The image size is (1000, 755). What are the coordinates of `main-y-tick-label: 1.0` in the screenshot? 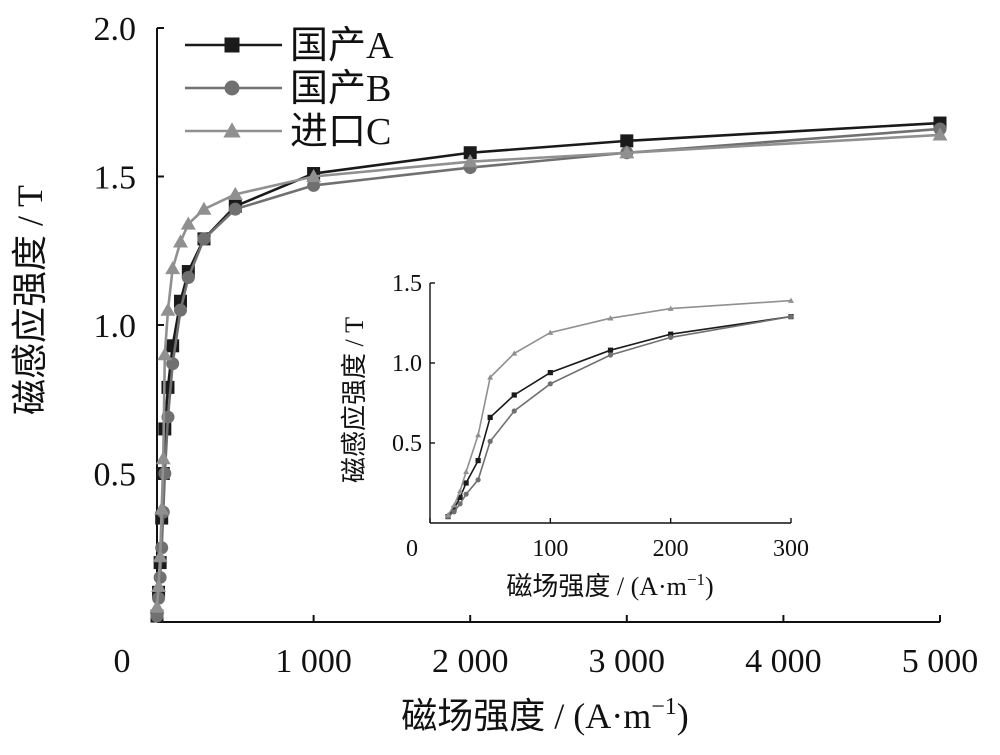 It's located at (115, 326).